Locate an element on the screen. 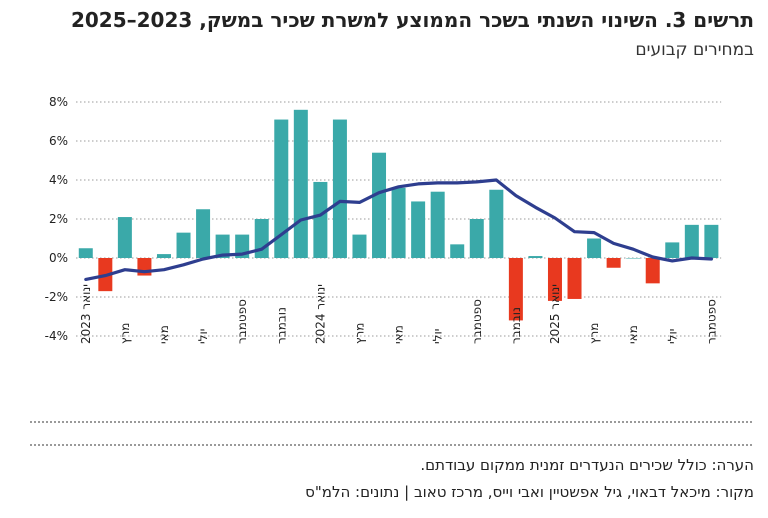 The image size is (768, 518). y-tick-label: 0% is located at coordinates (58, 258).